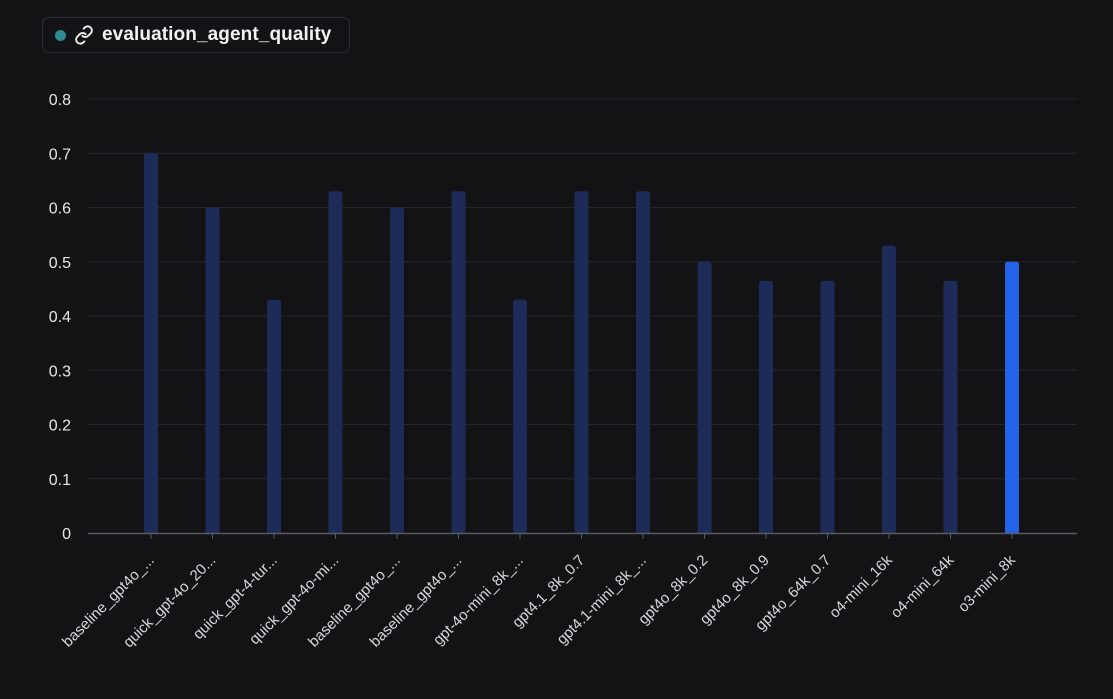 This screenshot has width=1113, height=699. I want to click on y-tick-label: 0, so click(66, 534).